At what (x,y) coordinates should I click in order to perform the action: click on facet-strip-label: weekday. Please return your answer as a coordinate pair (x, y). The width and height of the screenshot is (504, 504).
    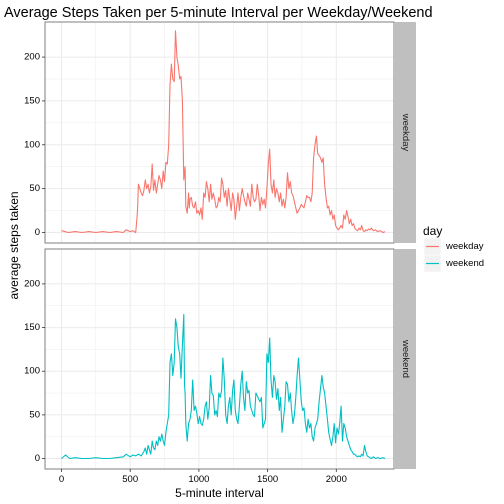
    Looking at the image, I should click on (405, 132).